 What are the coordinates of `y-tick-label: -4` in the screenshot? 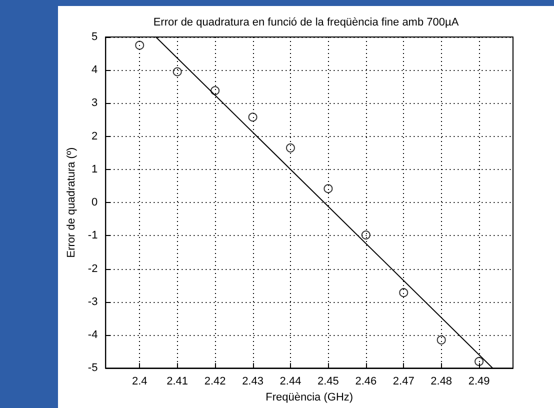 It's located at (93, 334).